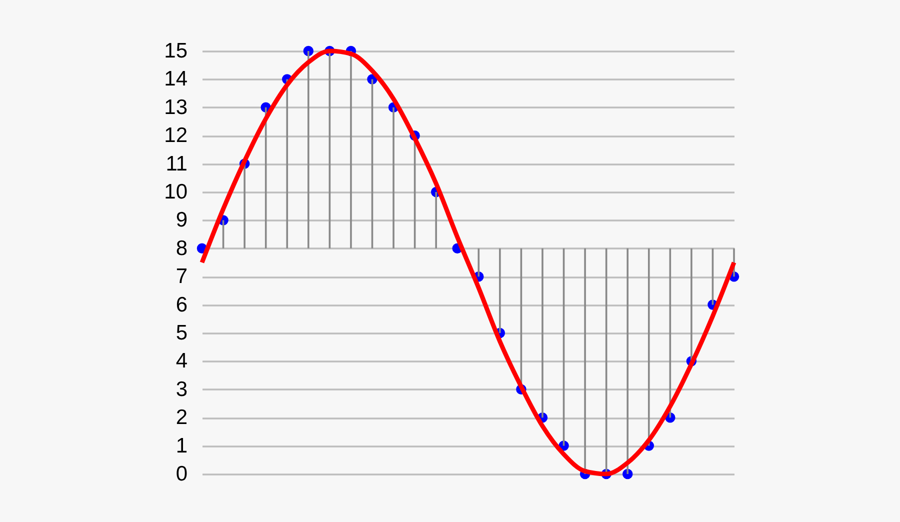 The width and height of the screenshot is (900, 522). What do you see at coordinates (182, 361) in the screenshot?
I see `y-tick-label: 4` at bounding box center [182, 361].